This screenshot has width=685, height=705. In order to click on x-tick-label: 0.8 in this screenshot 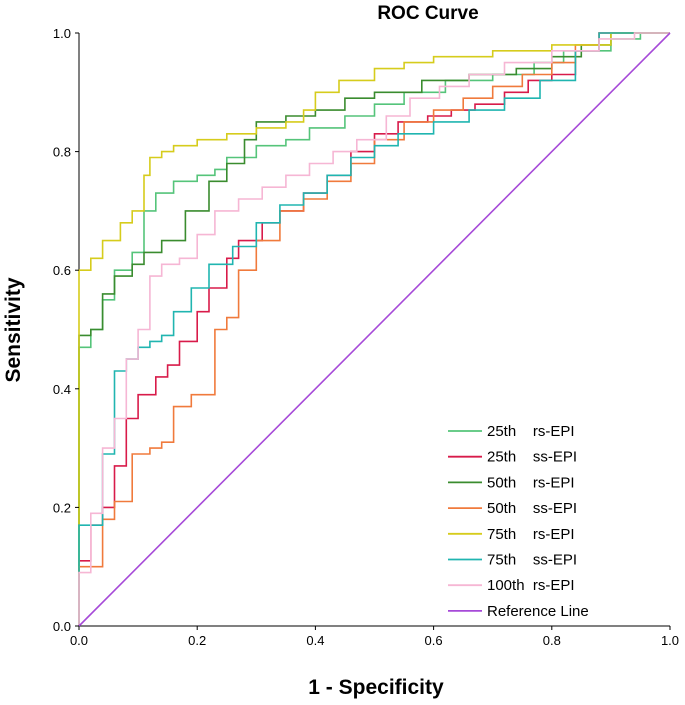, I will do `click(552, 640)`.